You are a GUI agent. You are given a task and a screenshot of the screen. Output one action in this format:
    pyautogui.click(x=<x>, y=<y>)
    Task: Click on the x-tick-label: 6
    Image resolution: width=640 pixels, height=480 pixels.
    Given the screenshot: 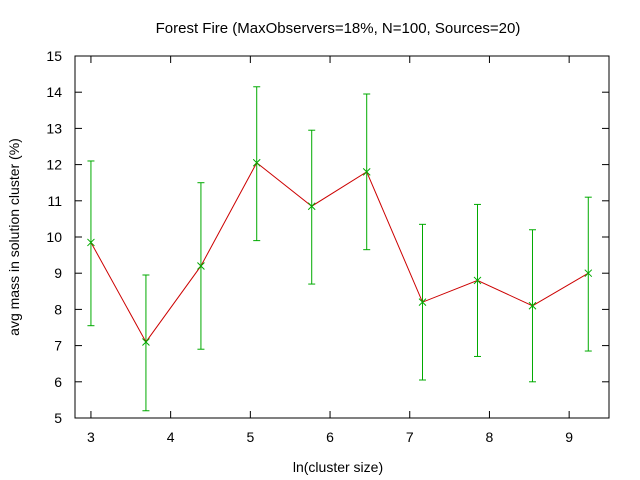 What is the action you would take?
    pyautogui.click(x=330, y=437)
    